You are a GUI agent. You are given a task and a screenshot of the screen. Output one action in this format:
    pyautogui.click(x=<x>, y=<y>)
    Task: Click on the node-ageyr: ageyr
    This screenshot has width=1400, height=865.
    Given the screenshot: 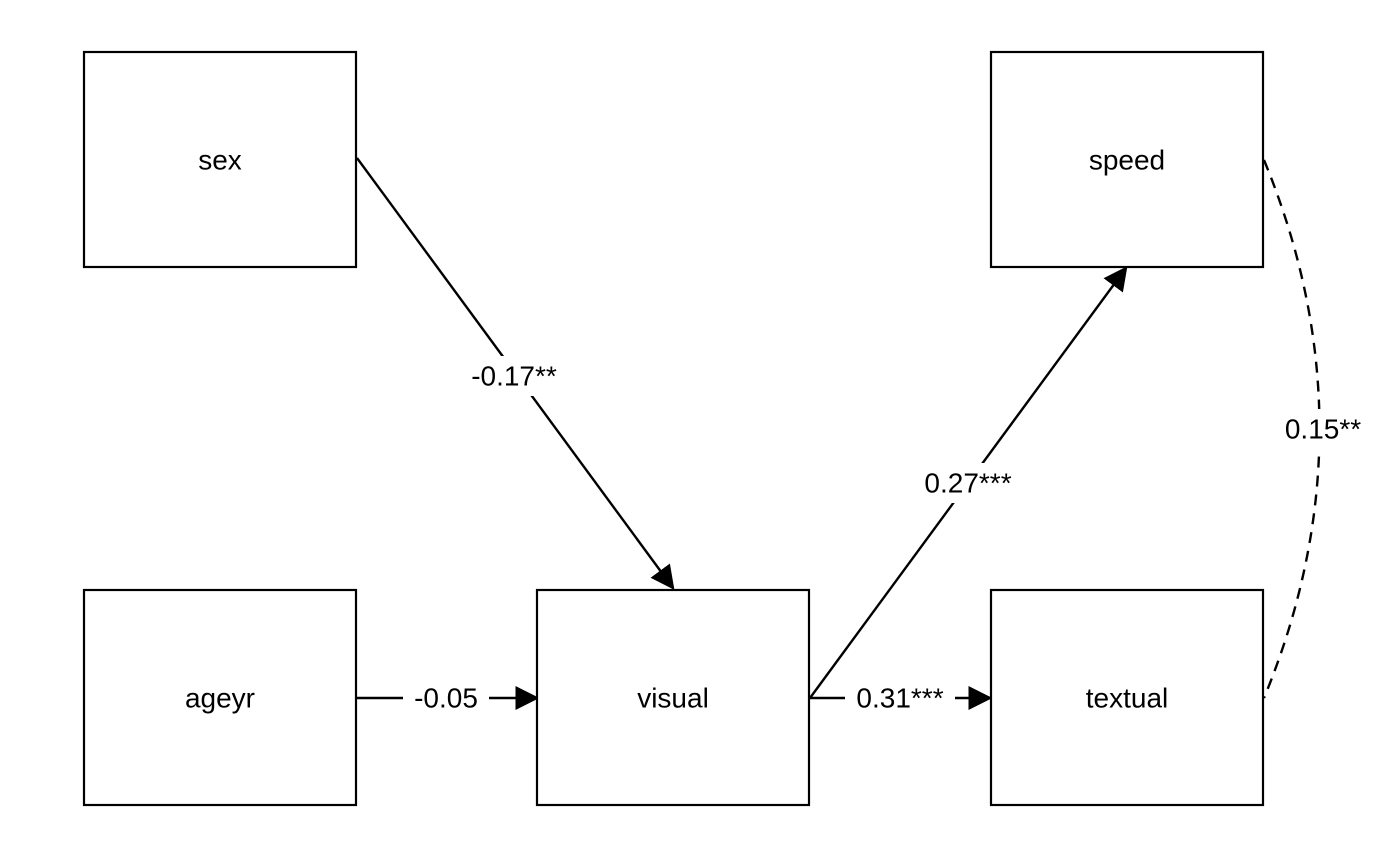 What is the action you would take?
    pyautogui.click(x=220, y=697)
    